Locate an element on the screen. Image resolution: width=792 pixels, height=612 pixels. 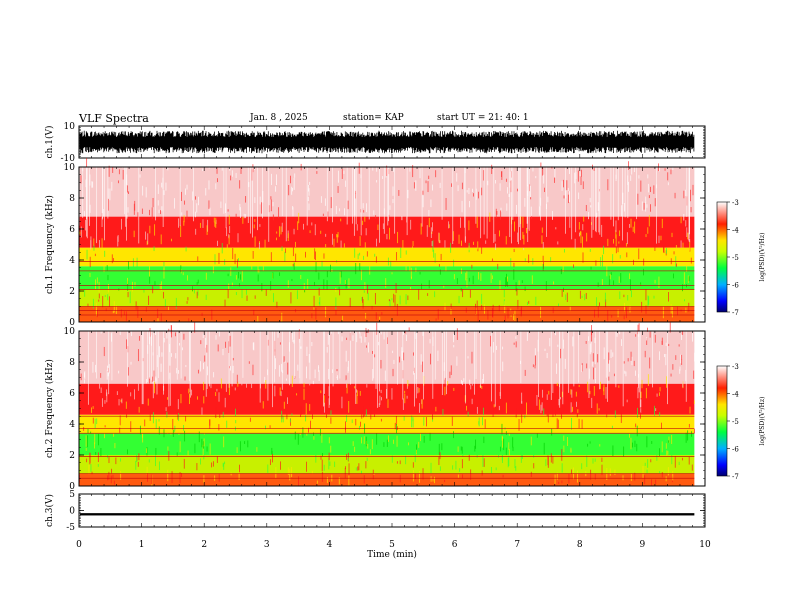
y-tick-label: 10 is located at coordinates (70, 127).